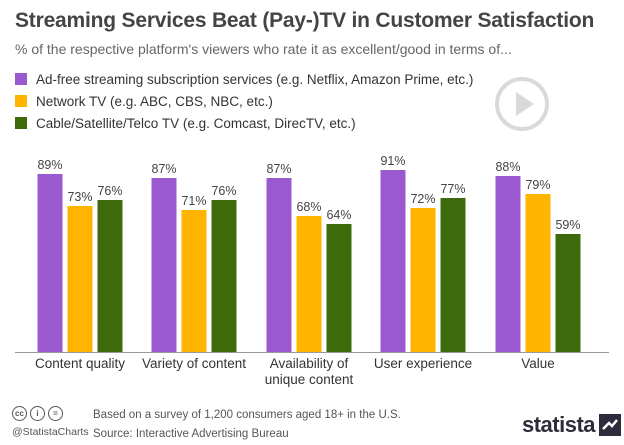 Image resolution: width=624 pixels, height=445 pixels. Describe the element at coordinates (194, 363) in the screenshot. I see `category-label-variety-of-content: Variety of content` at that location.